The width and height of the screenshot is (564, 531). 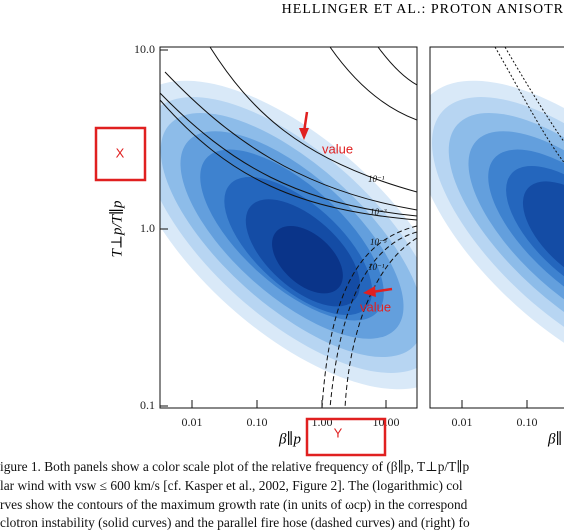 I want to click on x-tick-label: 1.00, so click(x=322, y=422).